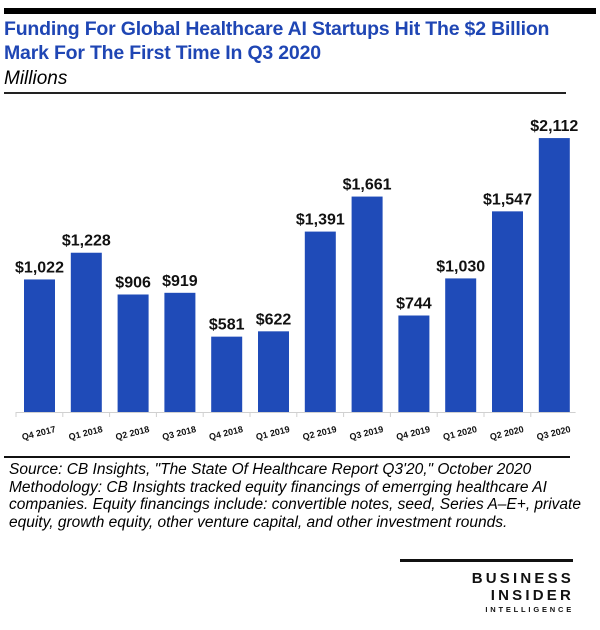  I want to click on data-label: $1,228, so click(86, 241).